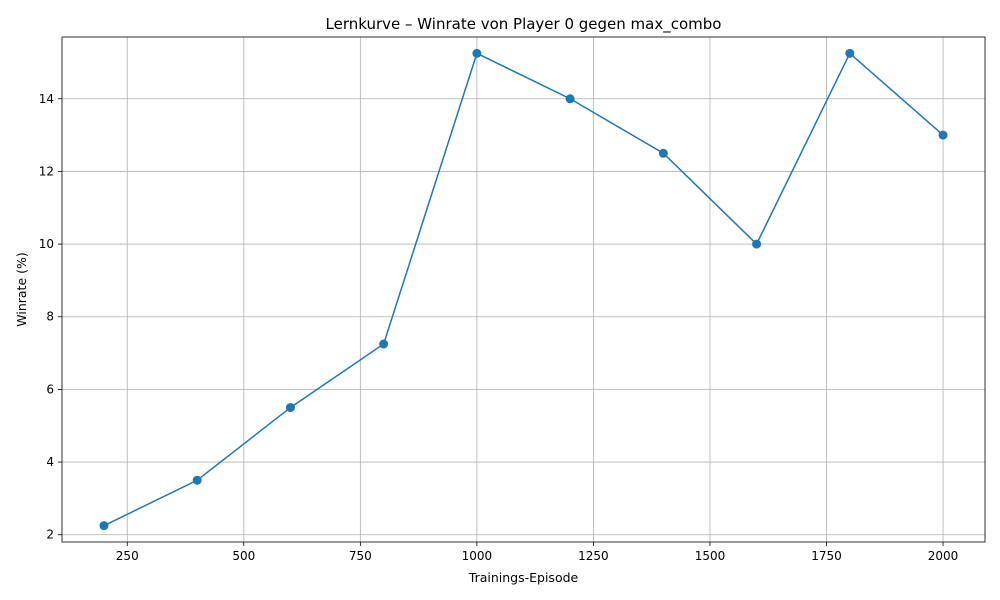 This screenshot has width=1000, height=600. What do you see at coordinates (21, 289) in the screenshot?
I see `y-axis-label: Winrate (%)` at bounding box center [21, 289].